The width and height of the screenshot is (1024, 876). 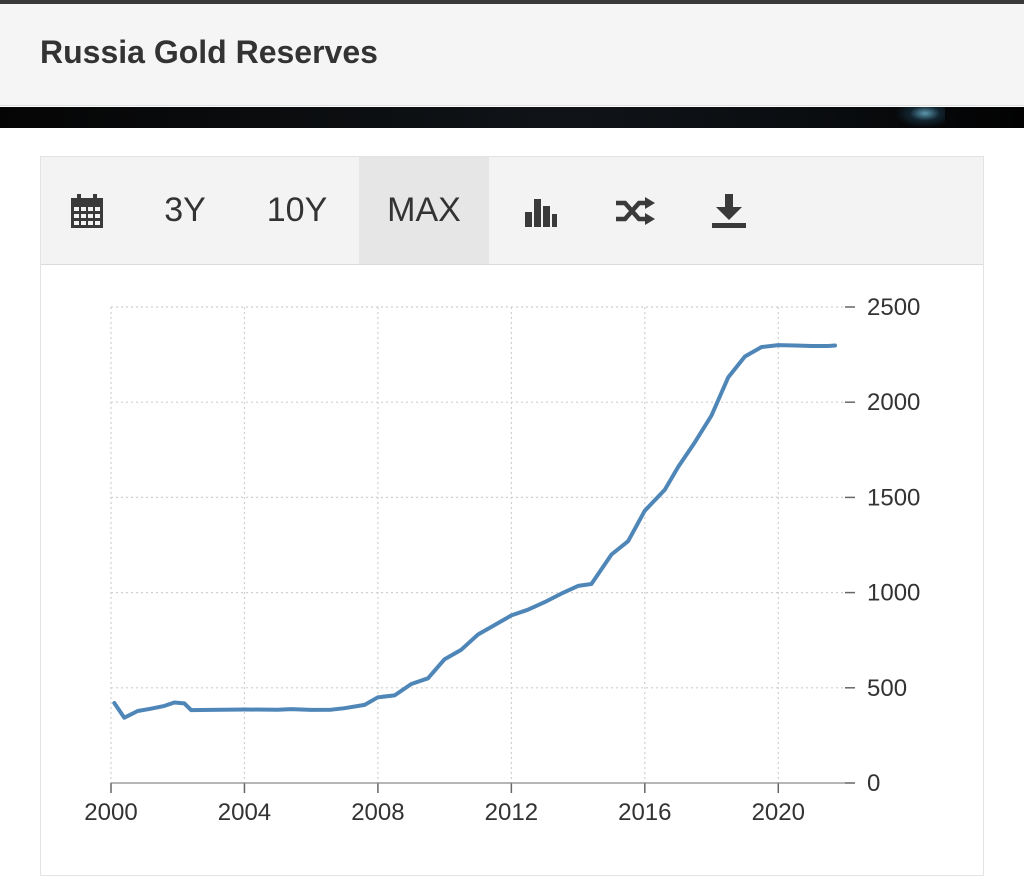 What do you see at coordinates (778, 812) in the screenshot?
I see `x-tick-label: 2020` at bounding box center [778, 812].